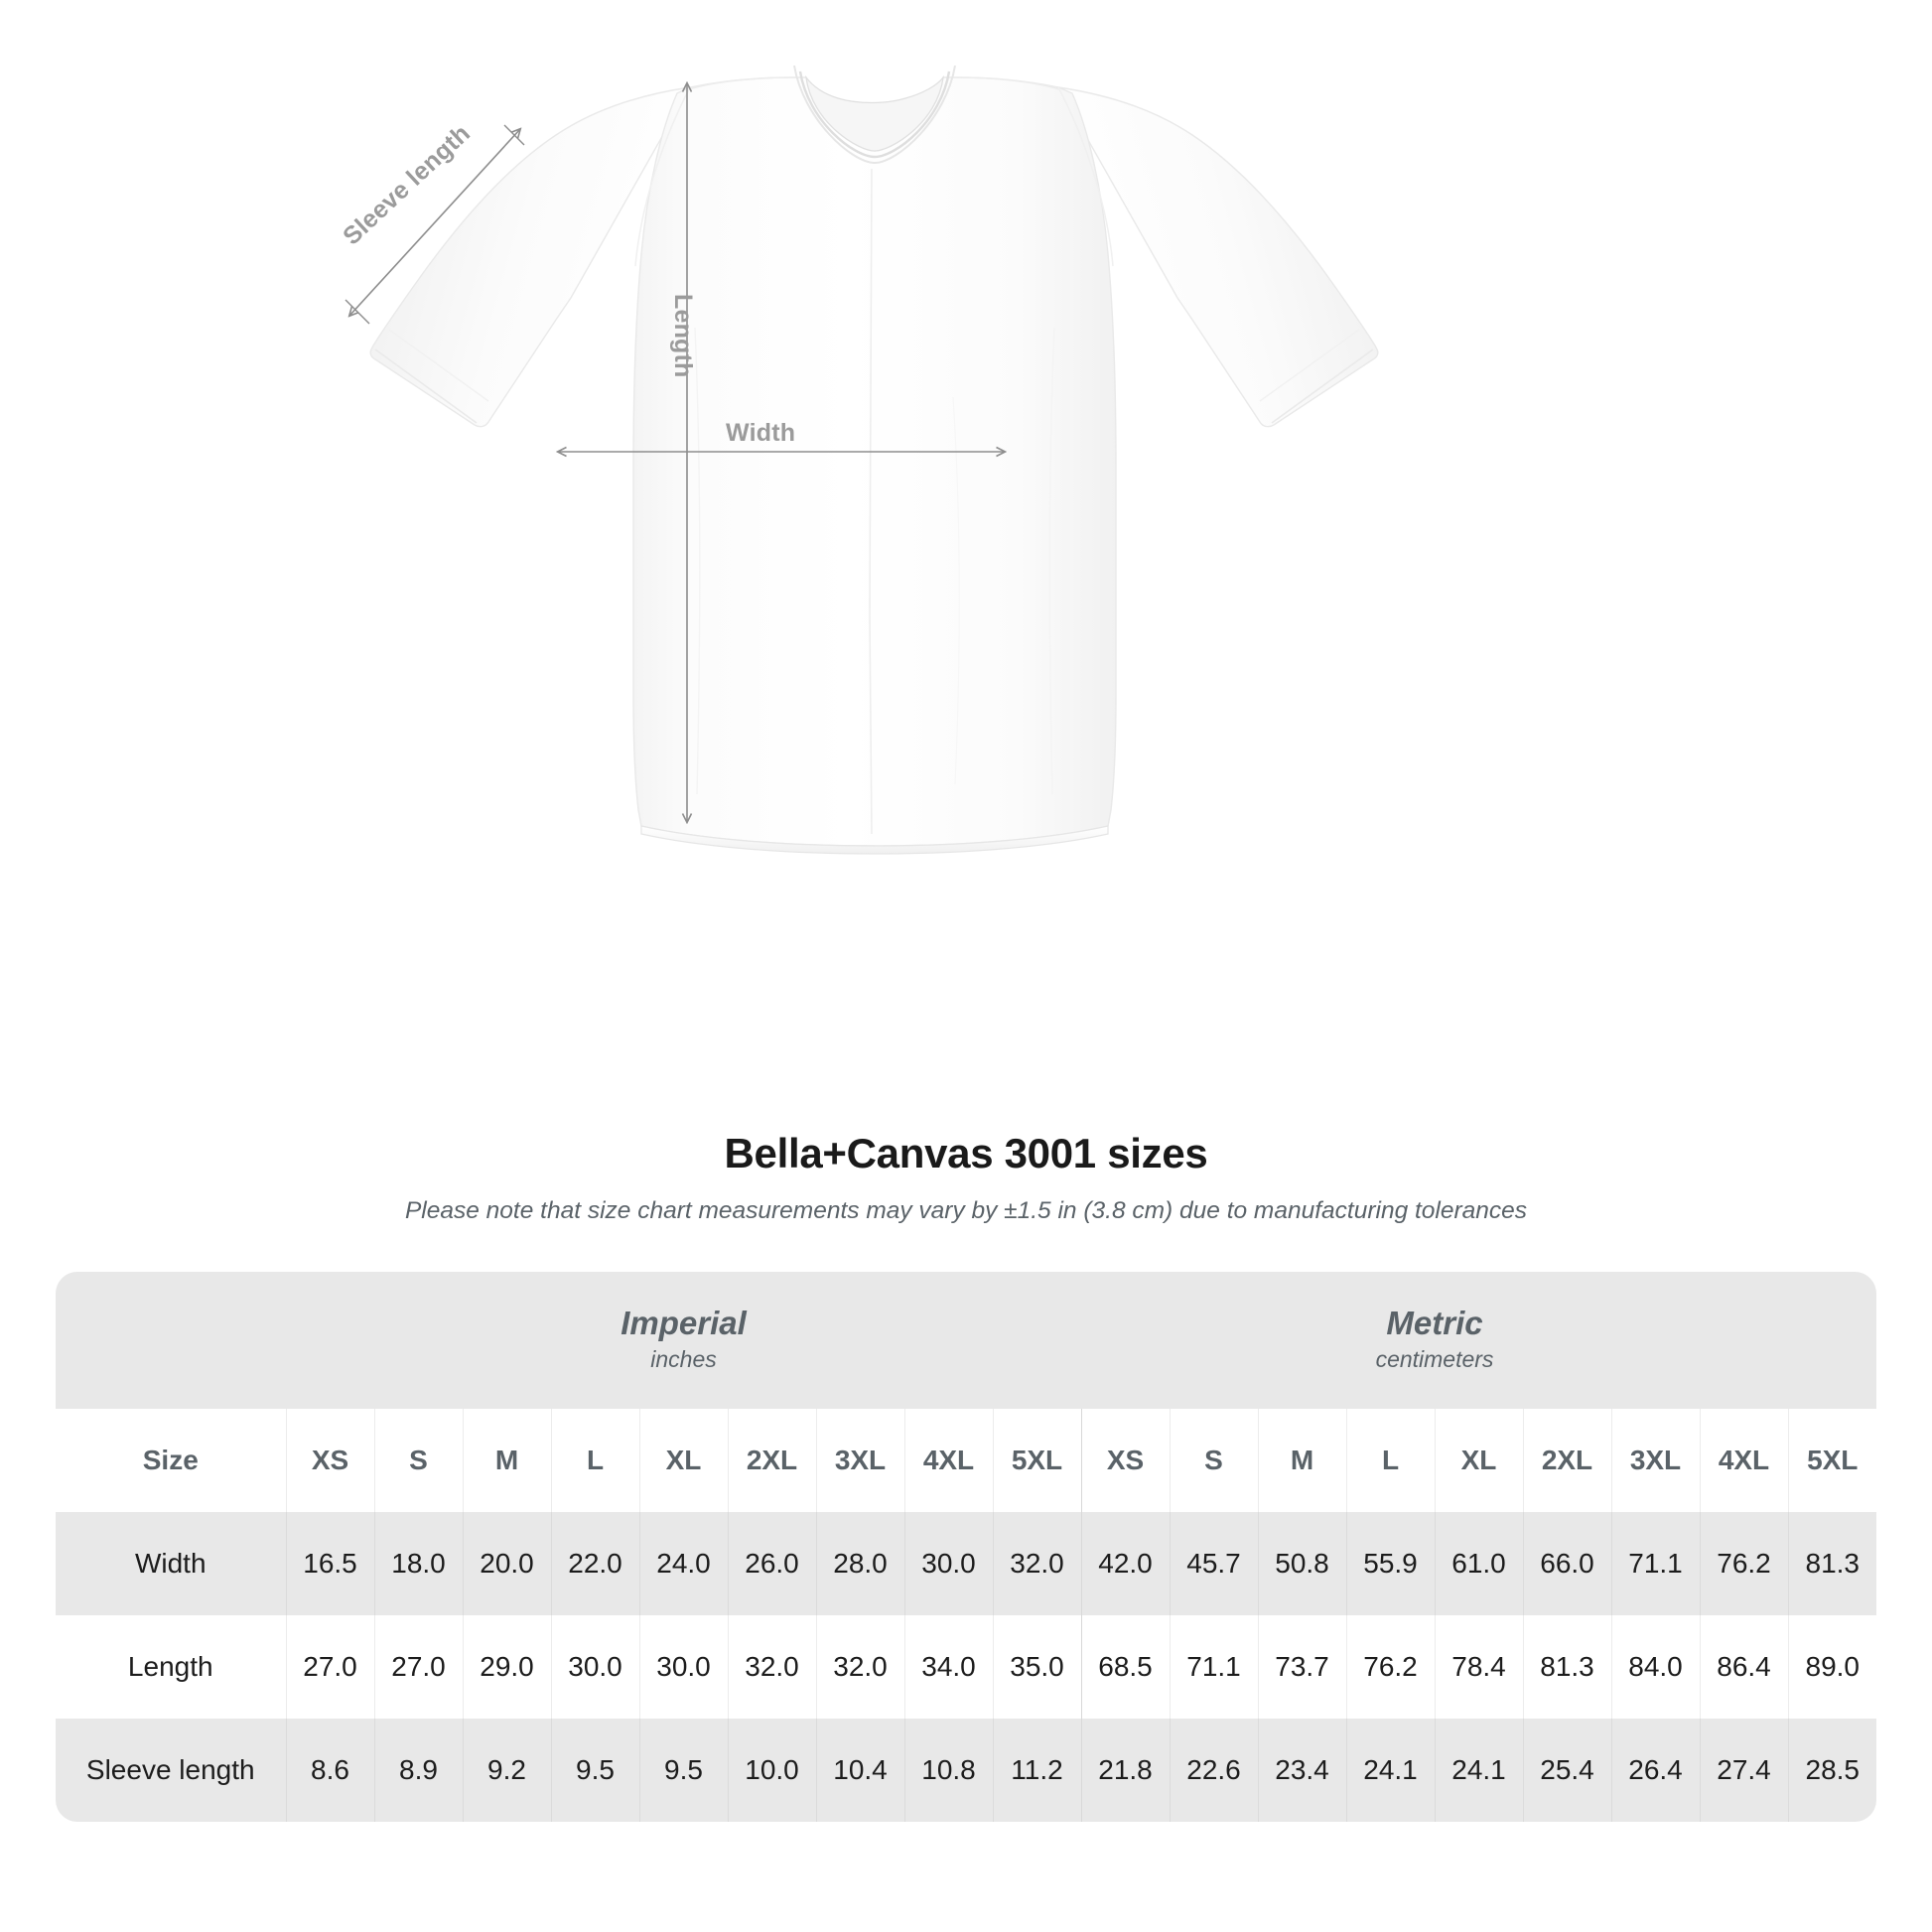 The width and height of the screenshot is (1932, 1932). Describe the element at coordinates (1831, 1770) in the screenshot. I see `cell-sleeve-metric-5xl: 28.5` at that location.